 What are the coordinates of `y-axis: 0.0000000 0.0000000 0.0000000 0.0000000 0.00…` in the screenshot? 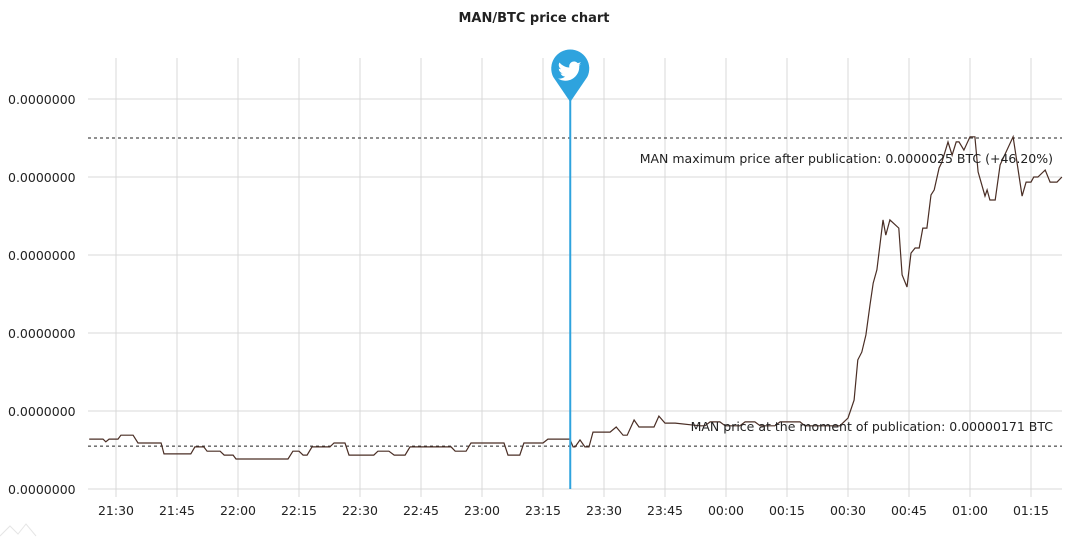 It's located at (42, 294).